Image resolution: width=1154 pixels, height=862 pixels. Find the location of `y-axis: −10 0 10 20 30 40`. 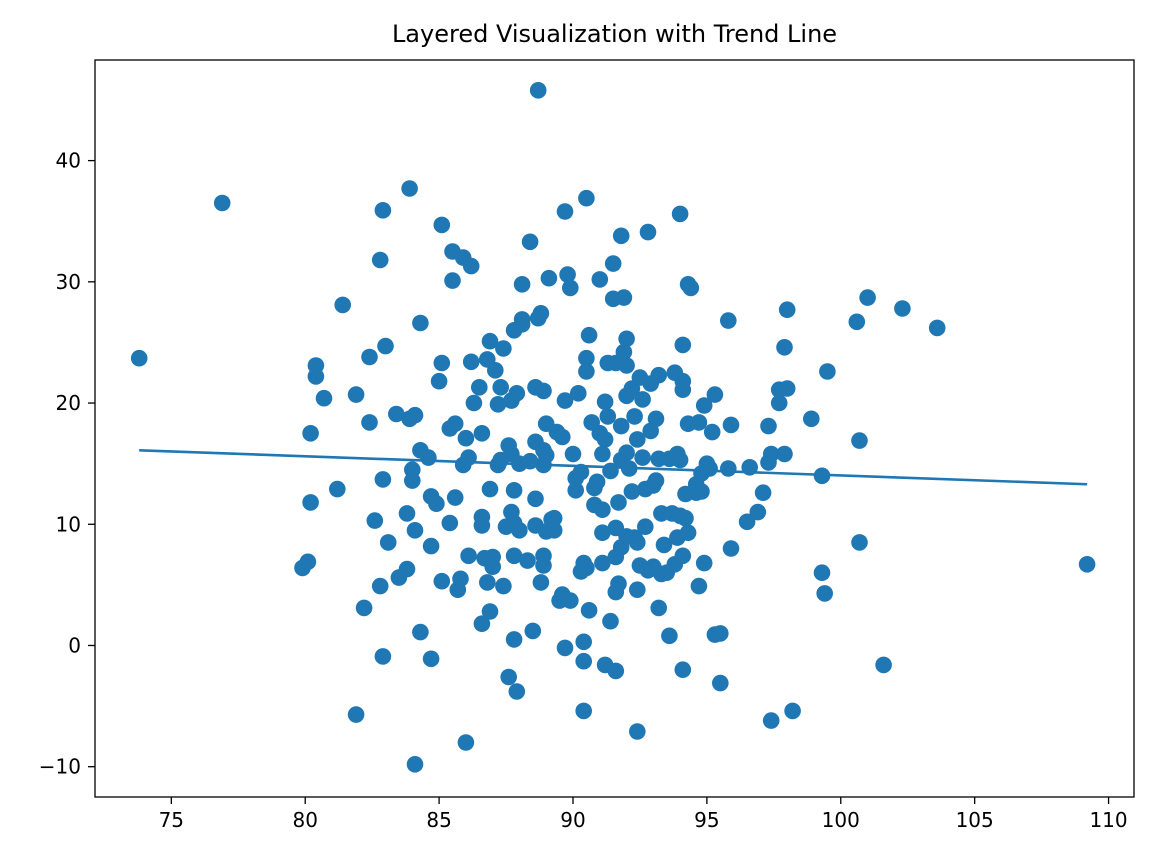

y-axis: −10 0 10 20 30 40 is located at coordinates (67, 464).